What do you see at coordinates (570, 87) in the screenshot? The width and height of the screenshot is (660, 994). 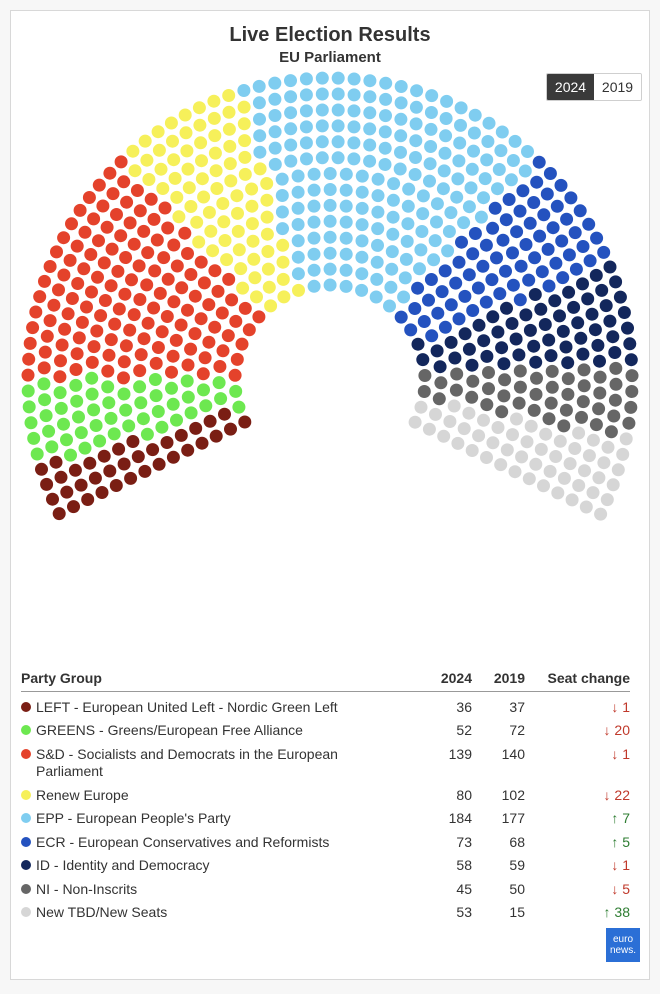 I see `year-2024-button: 2024` at bounding box center [570, 87].